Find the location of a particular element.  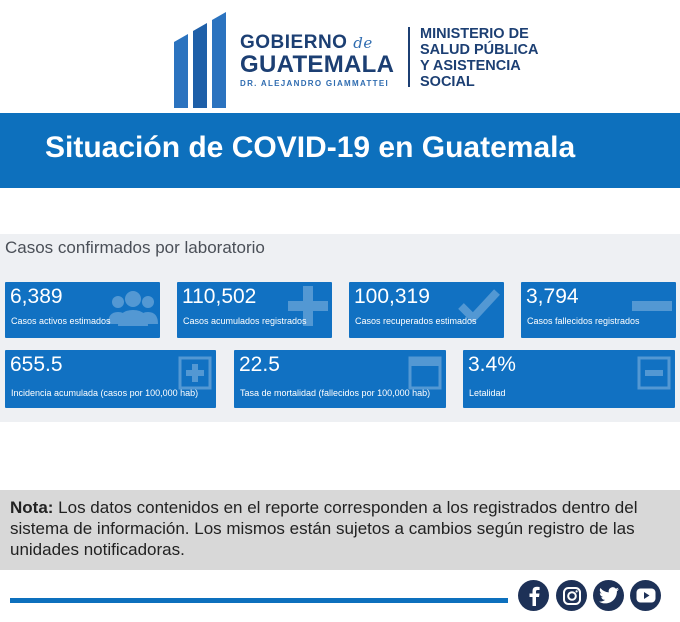

card-value: 22.5 is located at coordinates (259, 364).